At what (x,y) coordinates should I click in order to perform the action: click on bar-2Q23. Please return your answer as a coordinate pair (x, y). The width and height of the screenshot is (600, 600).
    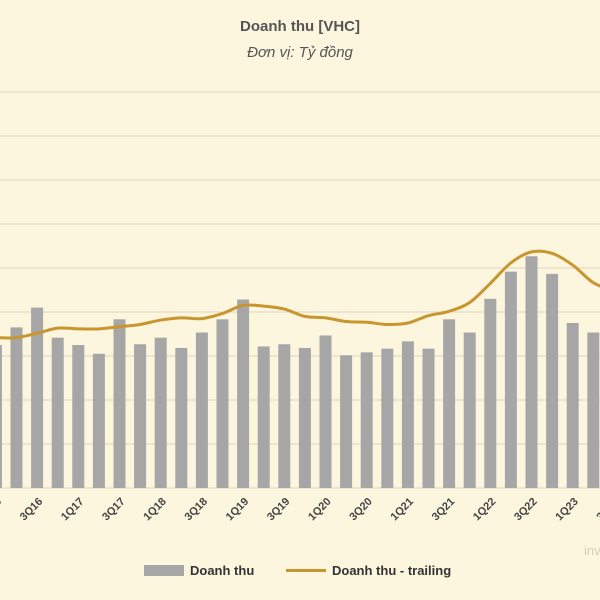
    Looking at the image, I should click on (593, 410).